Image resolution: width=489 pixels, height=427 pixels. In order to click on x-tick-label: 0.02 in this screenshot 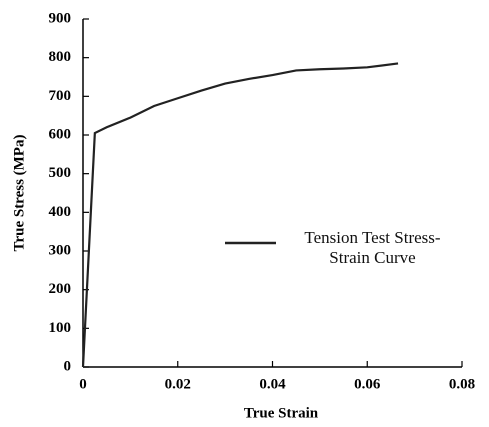, I will do `click(178, 384)`.